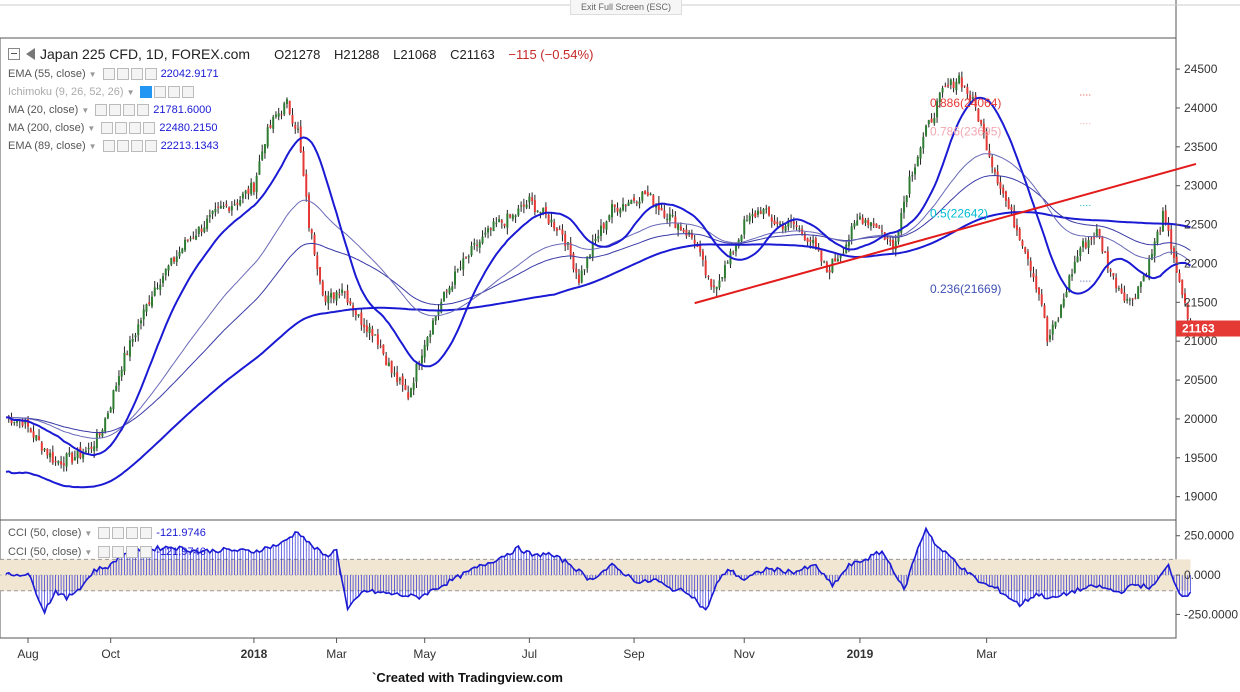 The height and width of the screenshot is (692, 1240). Describe the element at coordinates (101, 92) in the screenshot. I see `legend-row-ichimoku: Ichimoku (9, 26, 52, 26) ▼` at that location.